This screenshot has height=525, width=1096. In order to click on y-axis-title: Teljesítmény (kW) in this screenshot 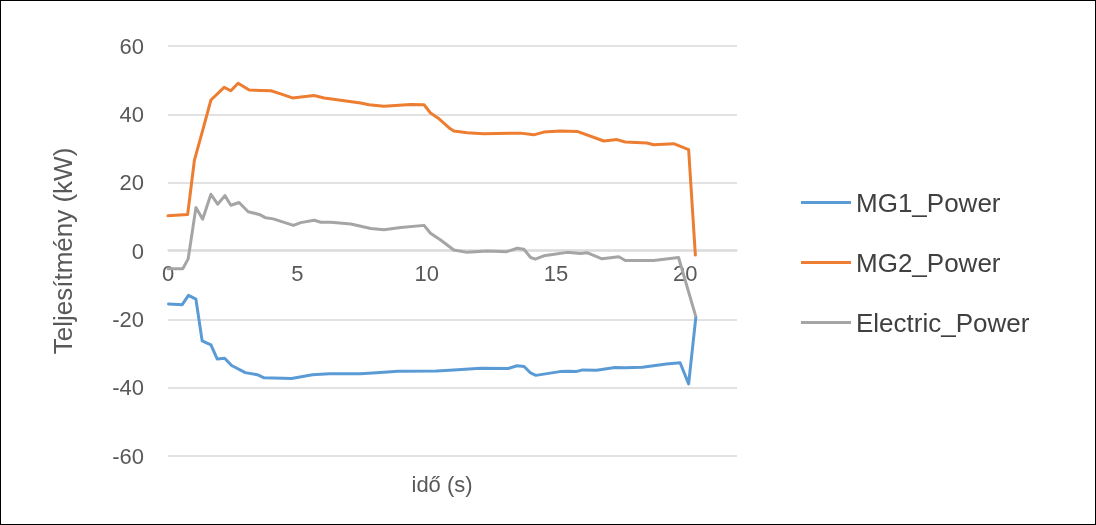, I will do `click(63, 251)`.